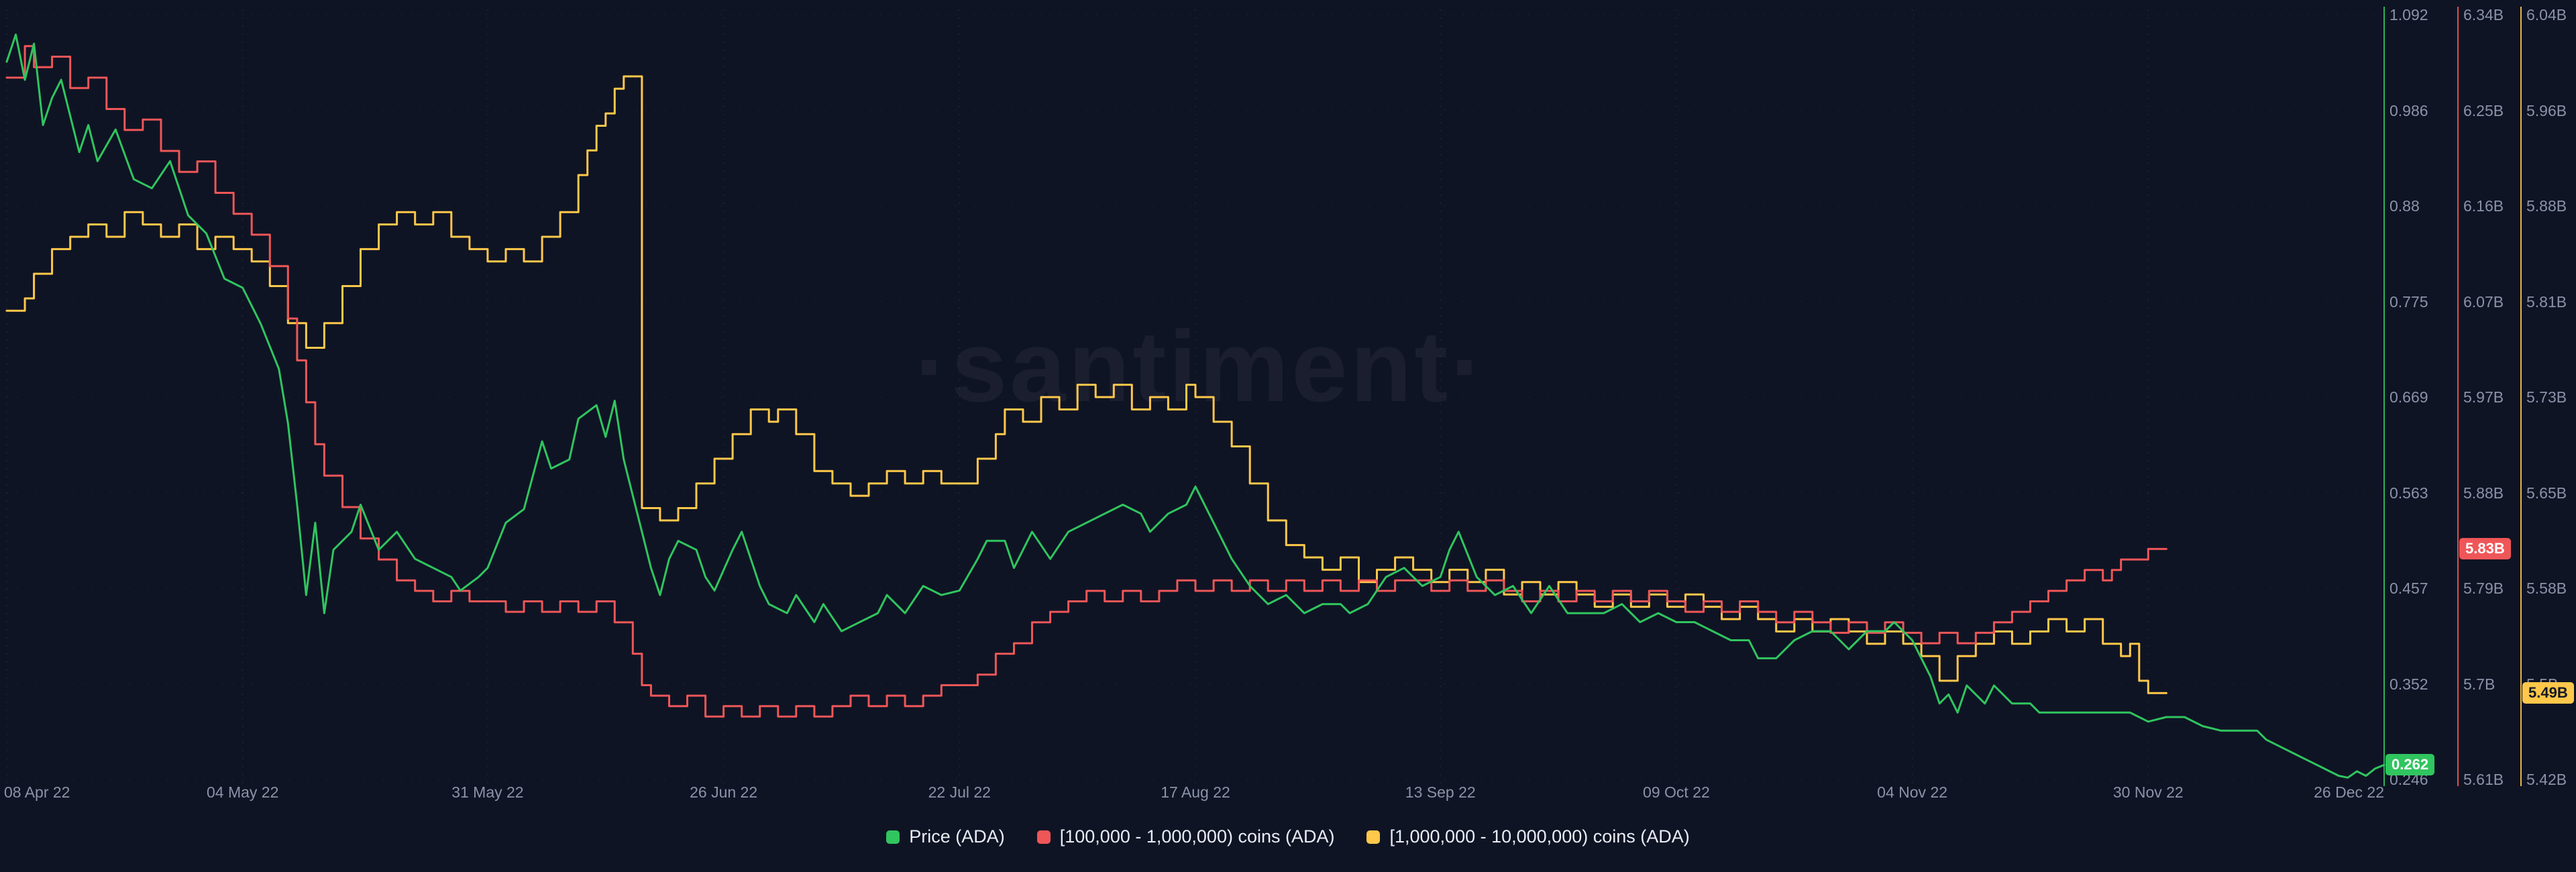 The height and width of the screenshot is (872, 2576). What do you see at coordinates (2483, 780) in the screenshot?
I see `red-axis-tick-label: 5.61B` at bounding box center [2483, 780].